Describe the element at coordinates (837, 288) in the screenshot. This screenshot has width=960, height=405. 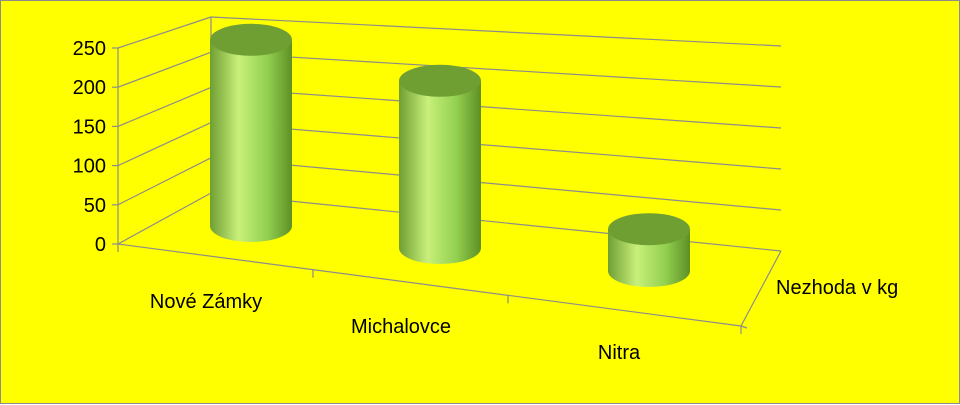
I see `series-axis-label: Nezhoda v kg` at that location.